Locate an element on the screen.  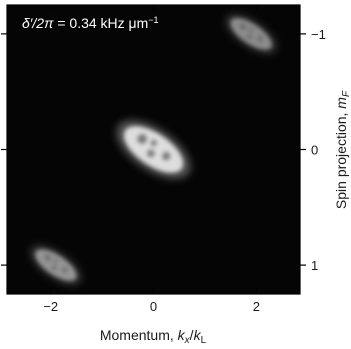
x-tick-label-0: −2 is located at coordinates (50, 306).